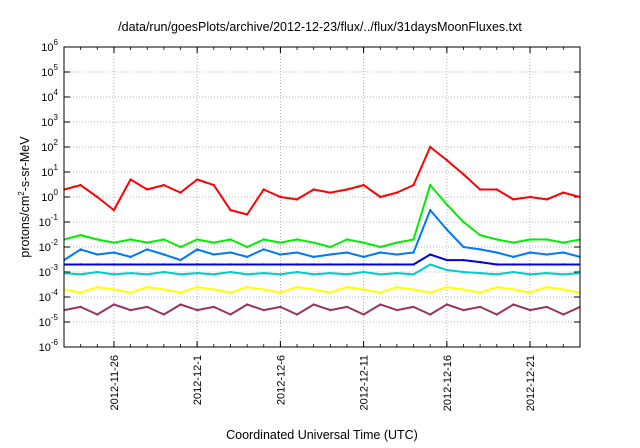 The width and height of the screenshot is (640, 448). Describe the element at coordinates (448, 383) in the screenshot. I see `x-tick-label: 2012-12-16` at that location.